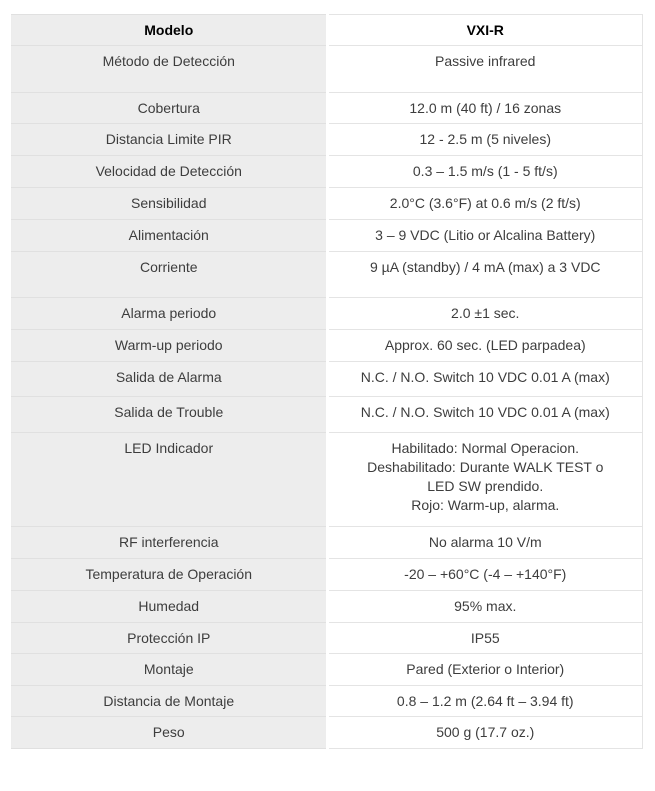  I want to click on row-value: 0.8 – 1.2 m (2.64 ft – 3.94 ft), so click(484, 701).